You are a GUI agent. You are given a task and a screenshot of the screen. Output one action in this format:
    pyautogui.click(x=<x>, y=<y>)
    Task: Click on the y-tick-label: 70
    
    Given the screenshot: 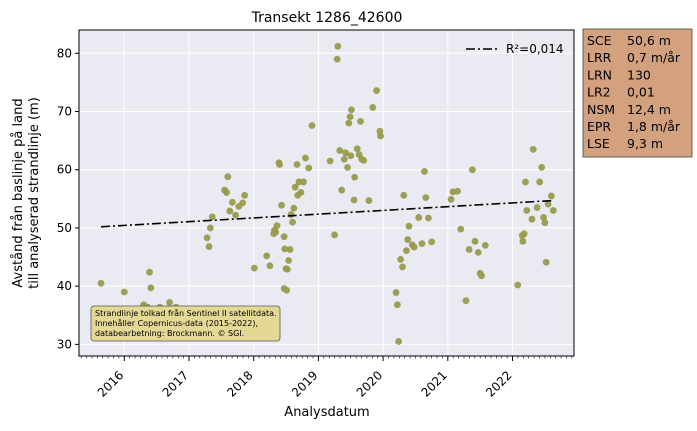 What is the action you would take?
    pyautogui.click(x=64, y=112)
    